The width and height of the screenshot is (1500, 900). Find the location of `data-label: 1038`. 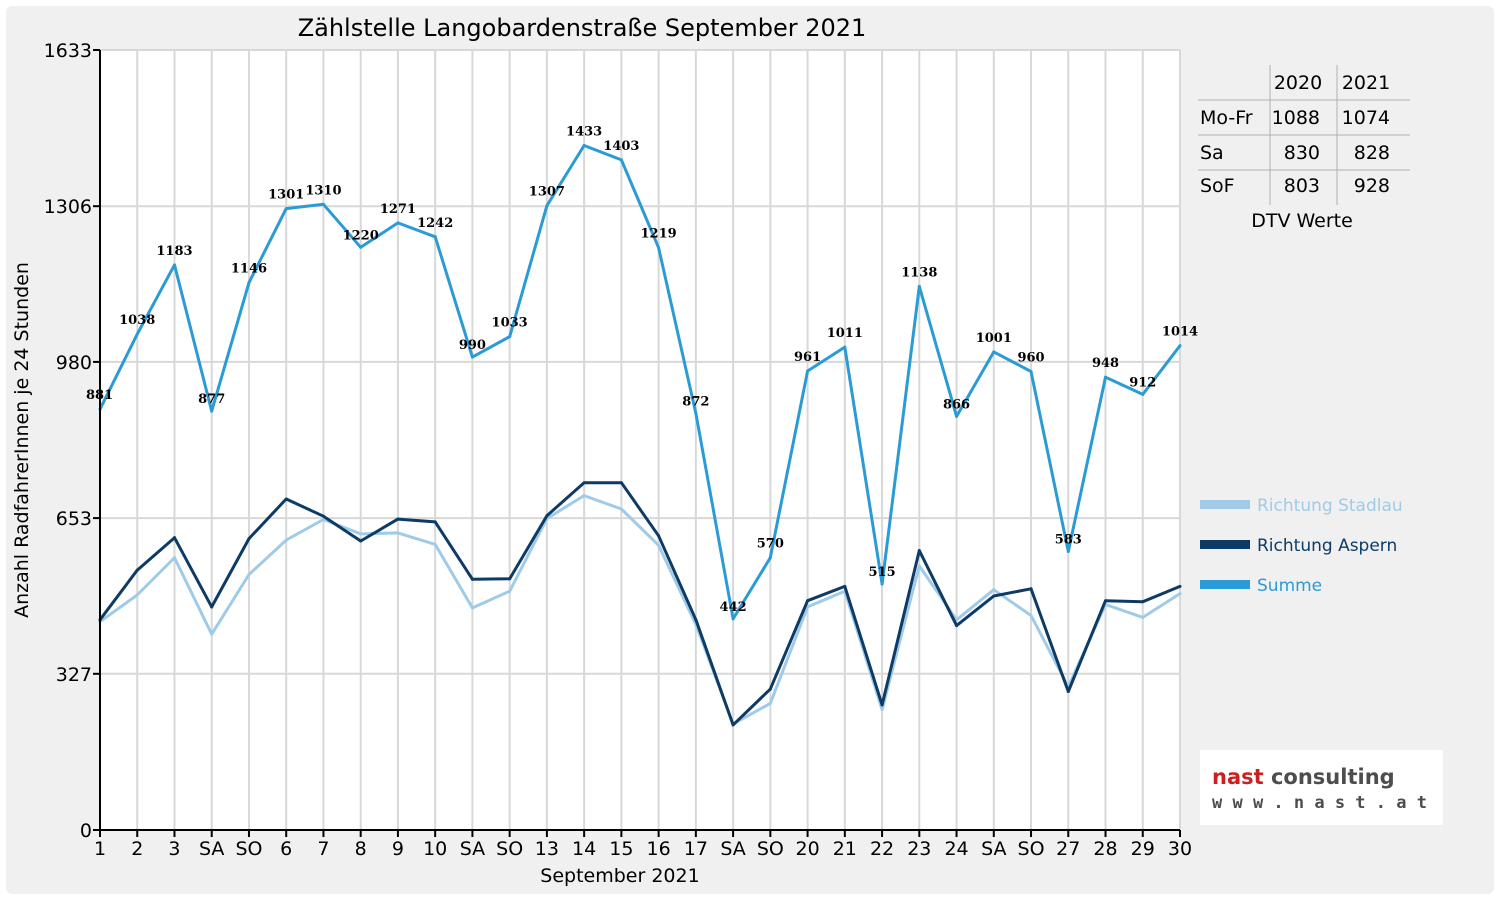

data-label: 1038 is located at coordinates (137, 320).